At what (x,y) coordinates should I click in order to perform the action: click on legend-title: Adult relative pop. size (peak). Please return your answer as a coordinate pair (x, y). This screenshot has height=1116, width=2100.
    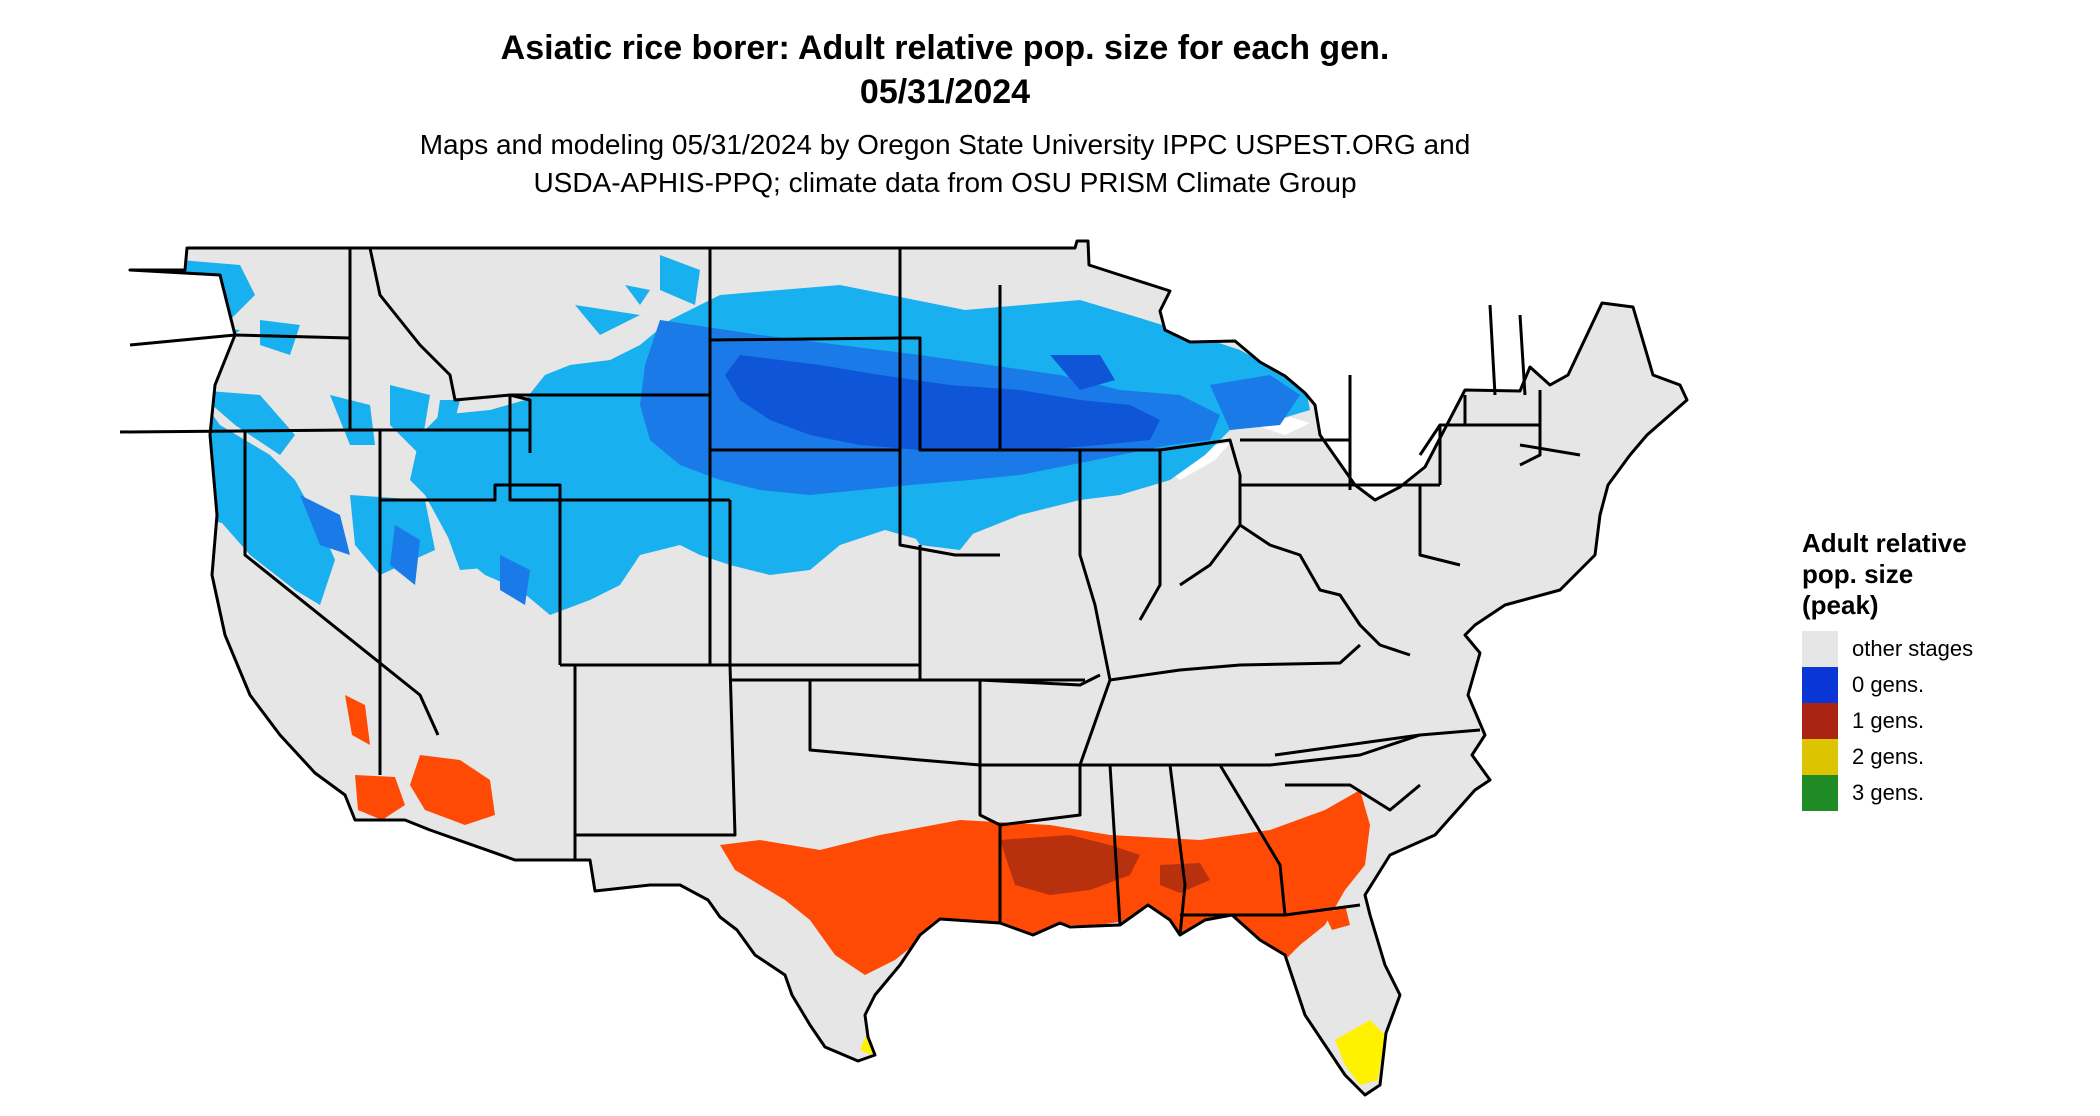
    Looking at the image, I should click on (1942, 574).